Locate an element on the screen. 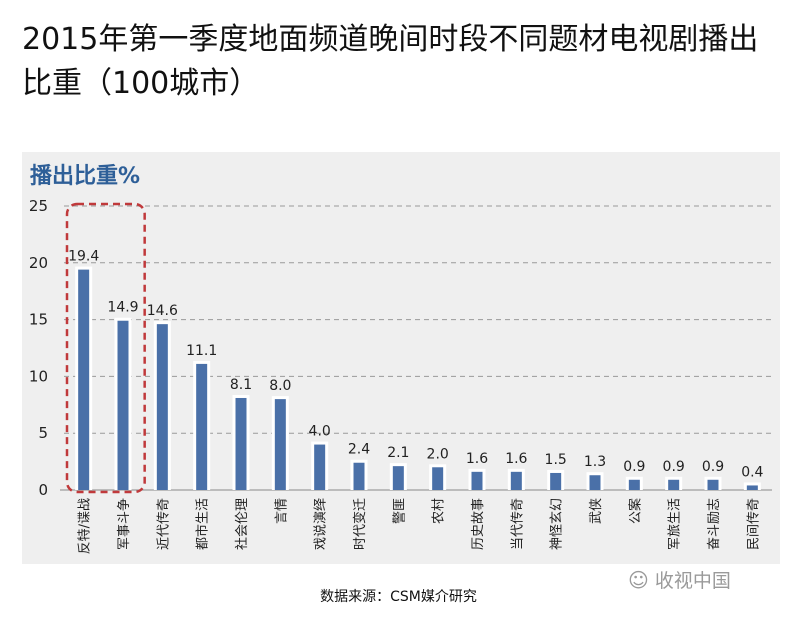  data-label: 2.0 is located at coordinates (438, 454).